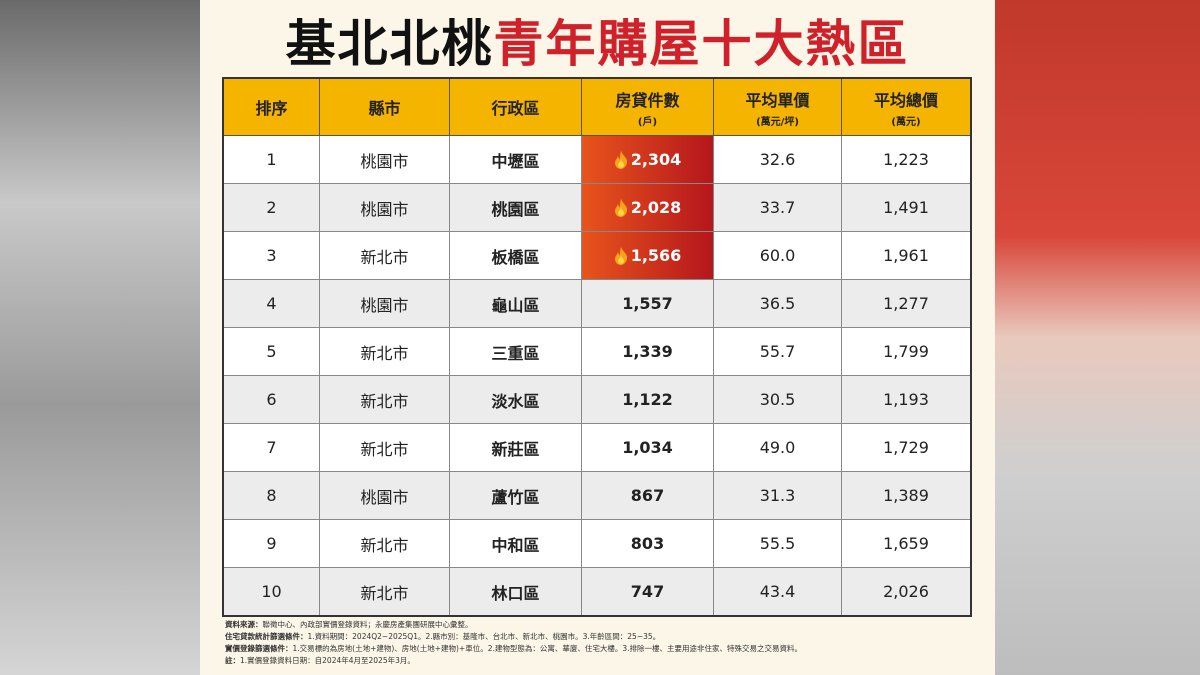 The width and height of the screenshot is (1200, 675). I want to click on table-cell: 30.5, so click(778, 400).